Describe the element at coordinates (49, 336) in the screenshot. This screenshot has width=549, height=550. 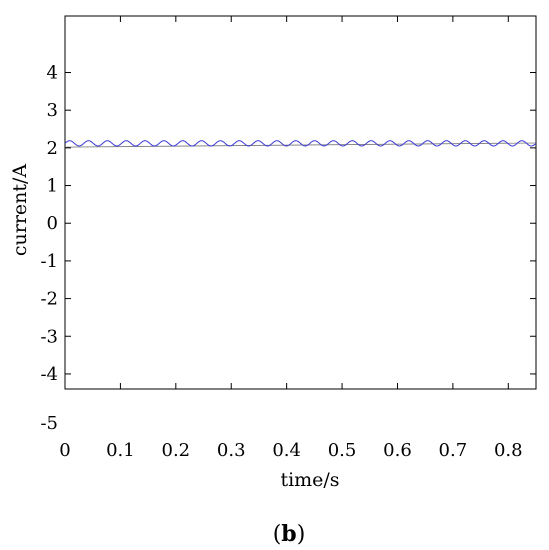
I see `y-tick-label: -3` at that location.